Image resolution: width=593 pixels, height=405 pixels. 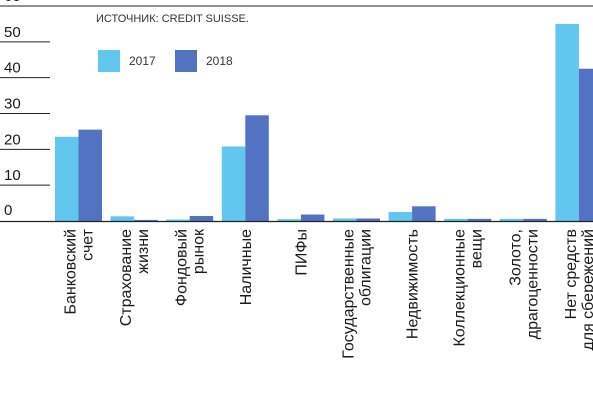 What do you see at coordinates (12, 175) in the screenshot?
I see `y-tick-label: 10` at bounding box center [12, 175].